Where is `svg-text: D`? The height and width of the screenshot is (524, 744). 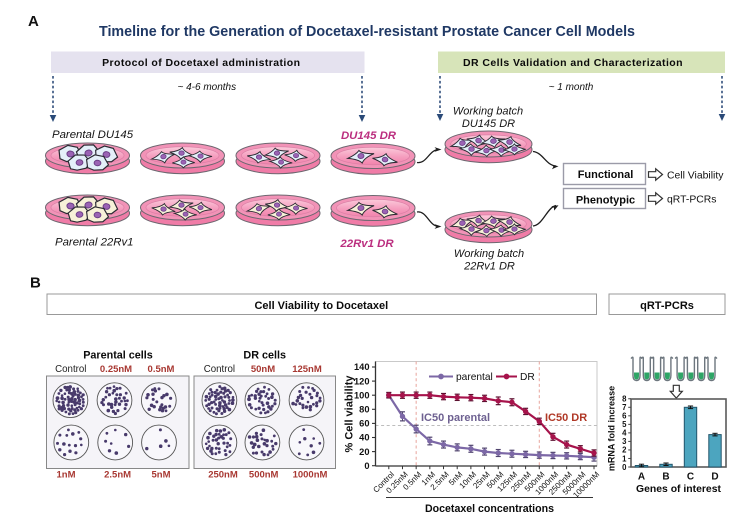
svg-text: D is located at coordinates (714, 477).